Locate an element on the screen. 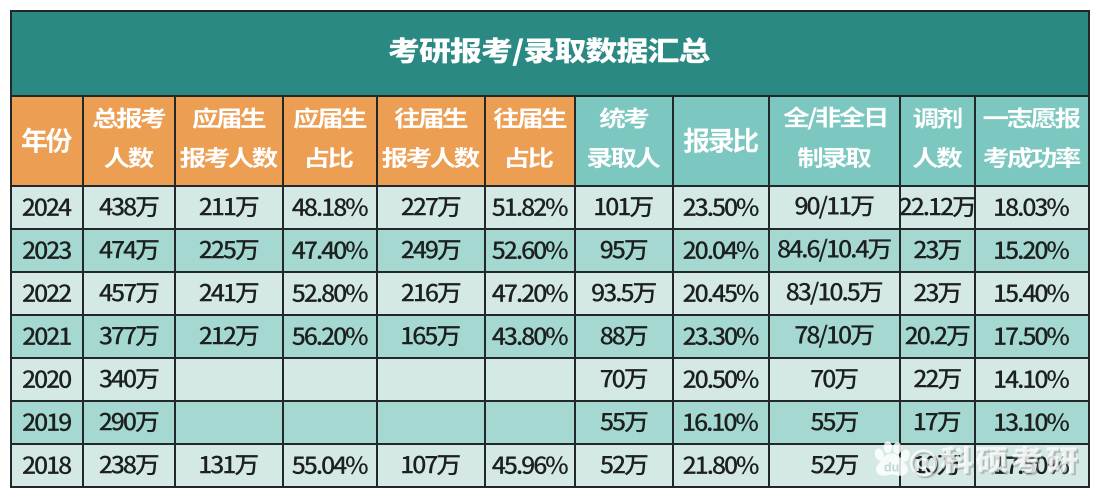 The height and width of the screenshot is (500, 1096). svg-text: du is located at coordinates (891, 468).